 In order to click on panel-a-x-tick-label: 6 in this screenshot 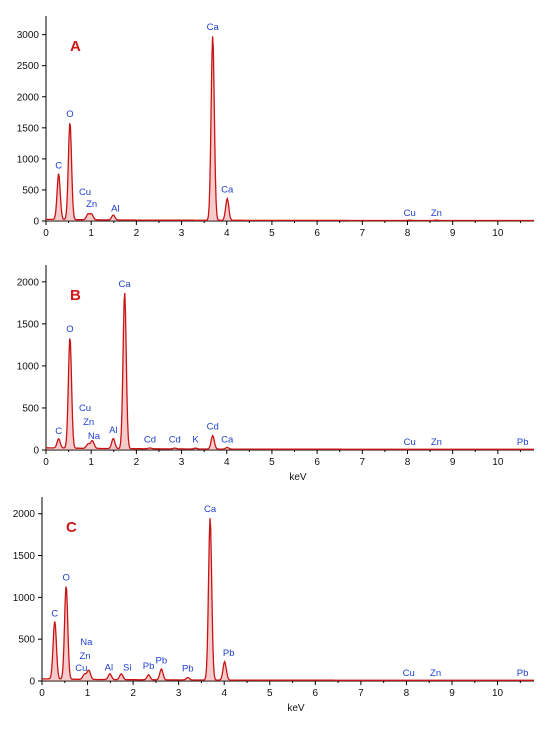, I will do `click(317, 233)`.